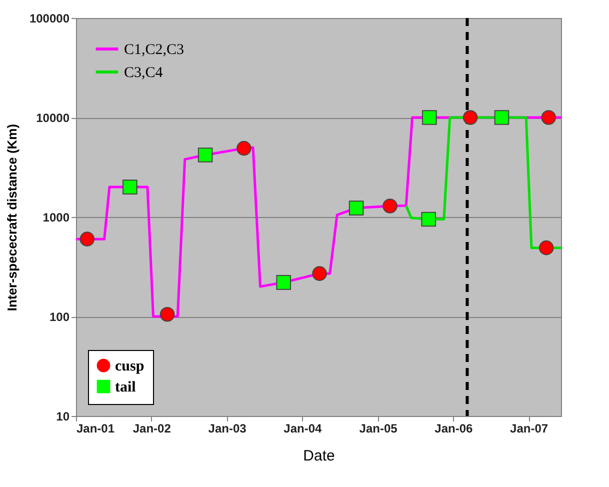 The height and width of the screenshot is (487, 609). Describe the element at coordinates (59, 317) in the screenshot. I see `y-tick-label: 100` at that location.